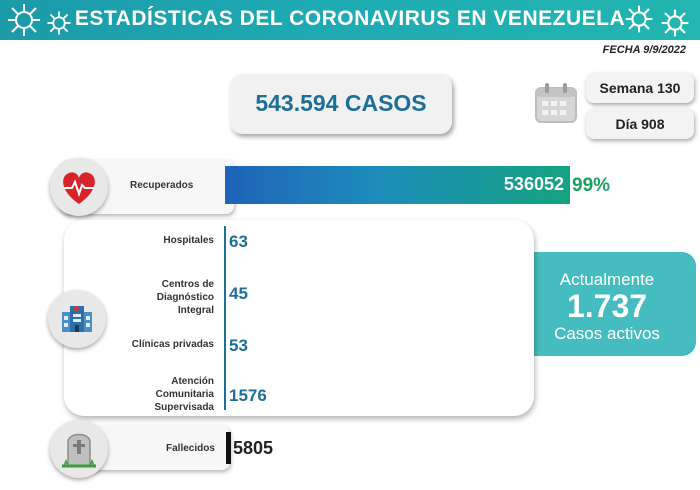 This screenshot has height=490, width=700. I want to click on active-cases-box: Actualmente 1.737 Casos activos, so click(607, 304).